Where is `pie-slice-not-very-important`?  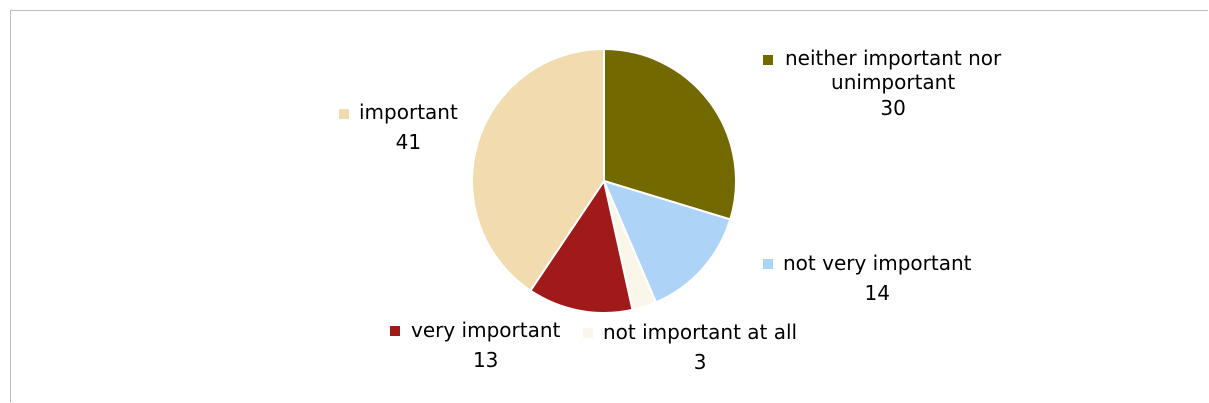 pie-slice-not-very-important is located at coordinates (667, 241).